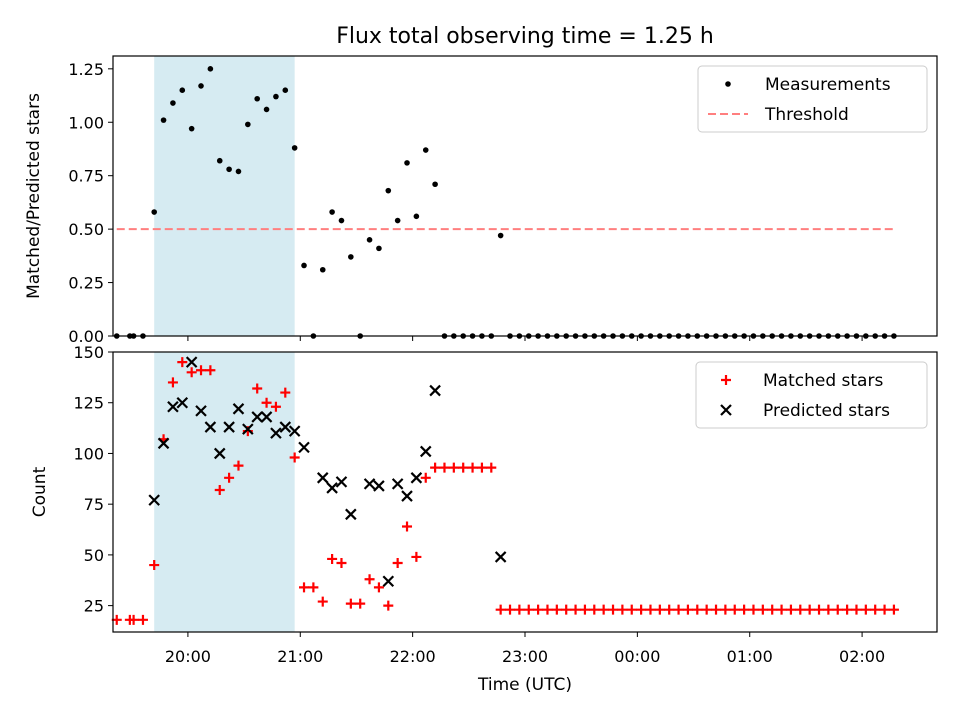 The image size is (960, 720). Describe the element at coordinates (524, 685) in the screenshot. I see `x-axis-label: Time (UTC)` at that location.